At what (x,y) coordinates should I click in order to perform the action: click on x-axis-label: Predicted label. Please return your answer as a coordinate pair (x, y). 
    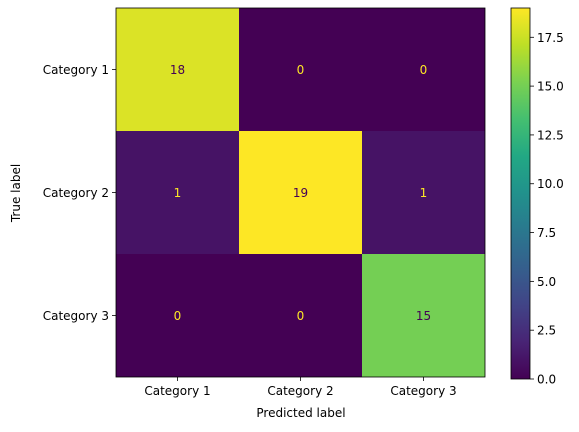
    Looking at the image, I should click on (300, 413).